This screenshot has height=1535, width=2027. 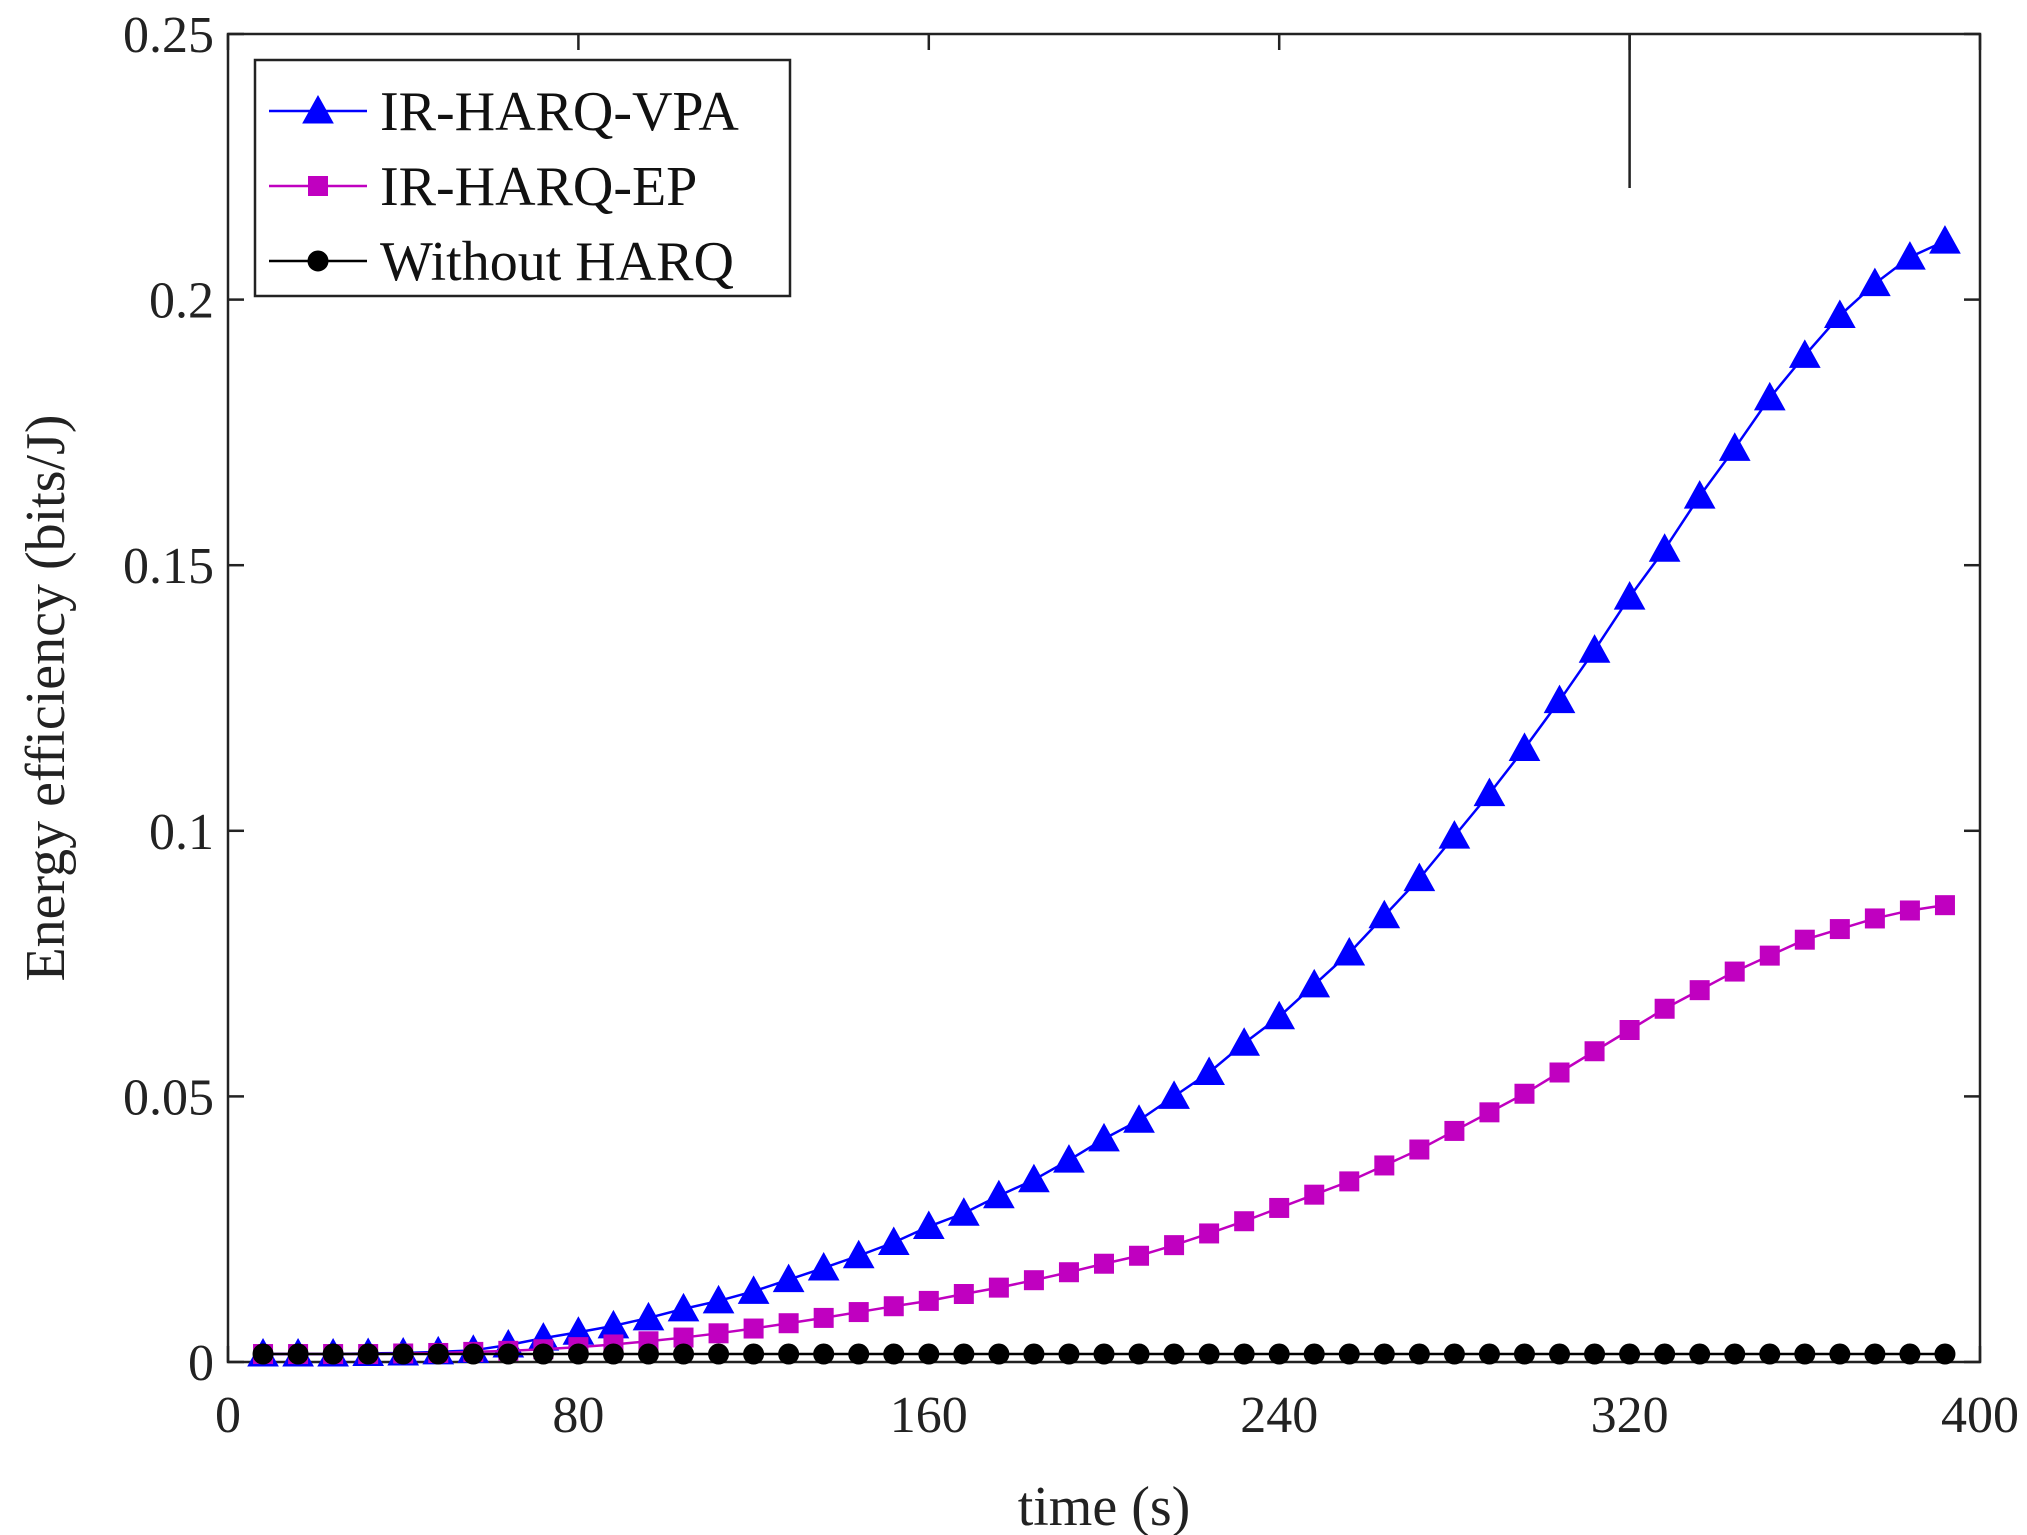 I want to click on legend-box, so click(x=522, y=178).